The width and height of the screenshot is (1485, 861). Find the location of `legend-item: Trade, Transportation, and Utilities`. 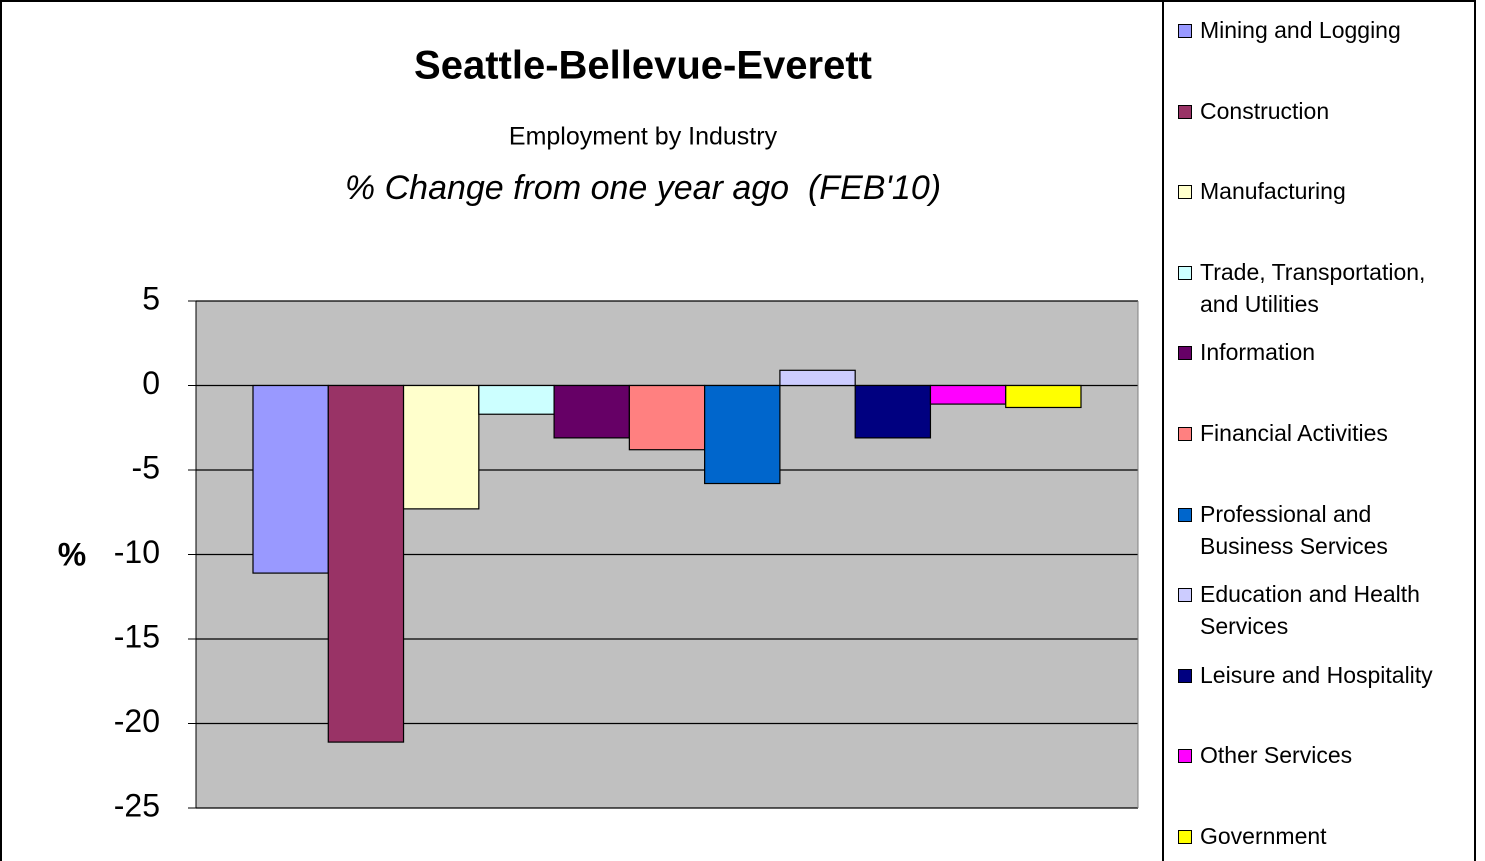

legend-item: Trade, Transportation, and Utilities is located at coordinates (1324, 288).